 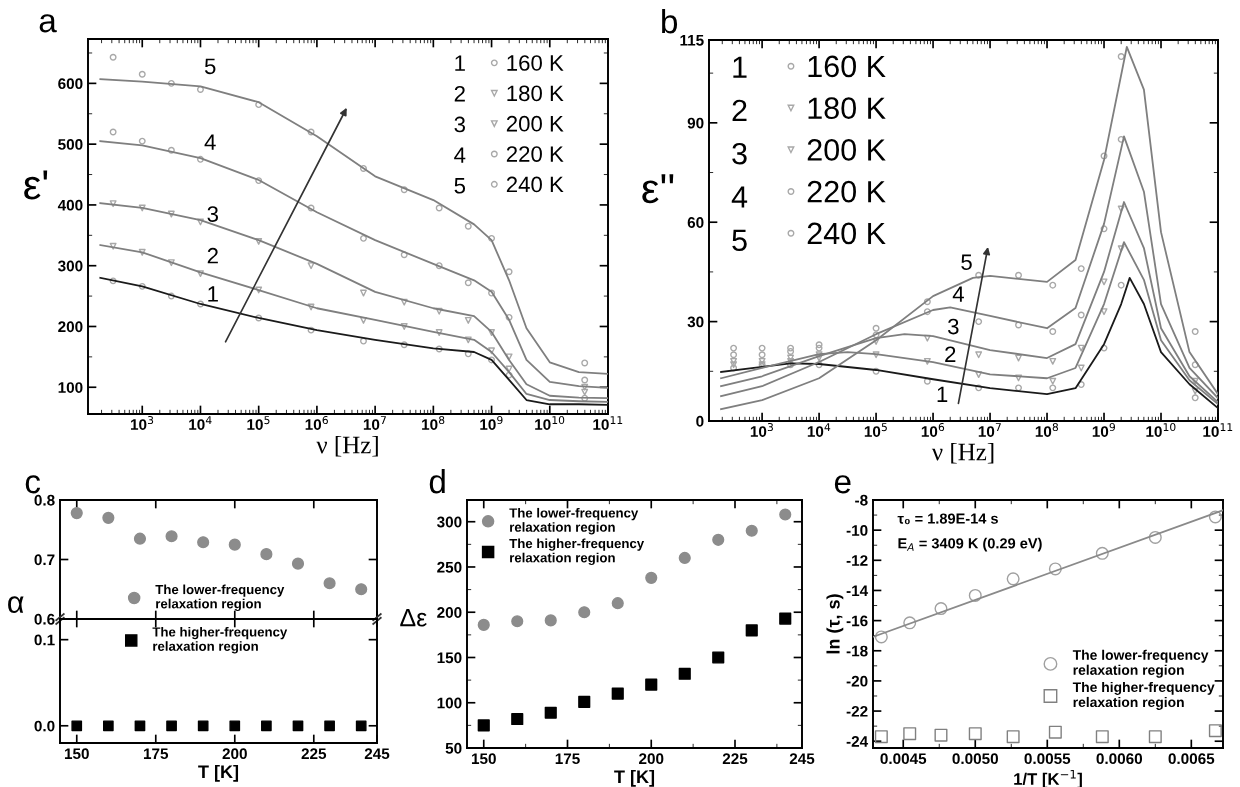 What do you see at coordinates (36, 185) in the screenshot?
I see `y-axis-title: ε'` at bounding box center [36, 185].